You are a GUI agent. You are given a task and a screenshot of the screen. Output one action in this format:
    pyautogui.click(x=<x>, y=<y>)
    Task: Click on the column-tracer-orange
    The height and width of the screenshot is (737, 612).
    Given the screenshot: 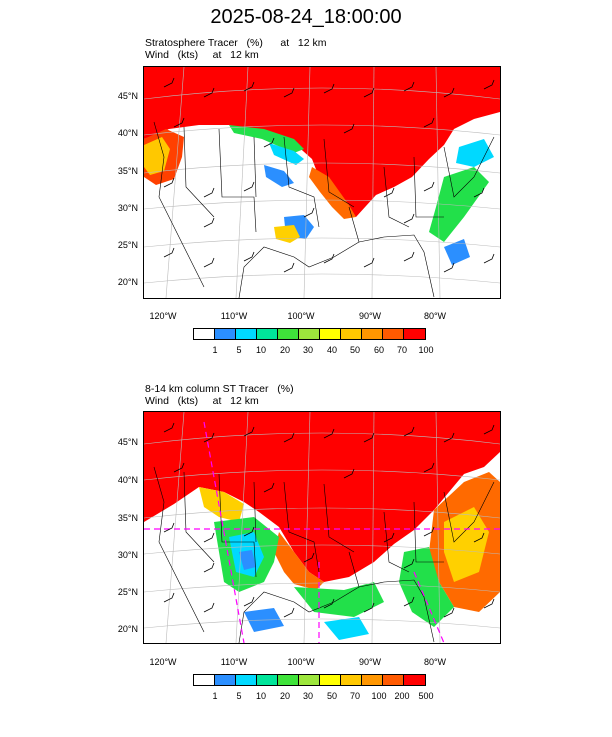 What is the action you would take?
    pyautogui.click(x=299, y=561)
    